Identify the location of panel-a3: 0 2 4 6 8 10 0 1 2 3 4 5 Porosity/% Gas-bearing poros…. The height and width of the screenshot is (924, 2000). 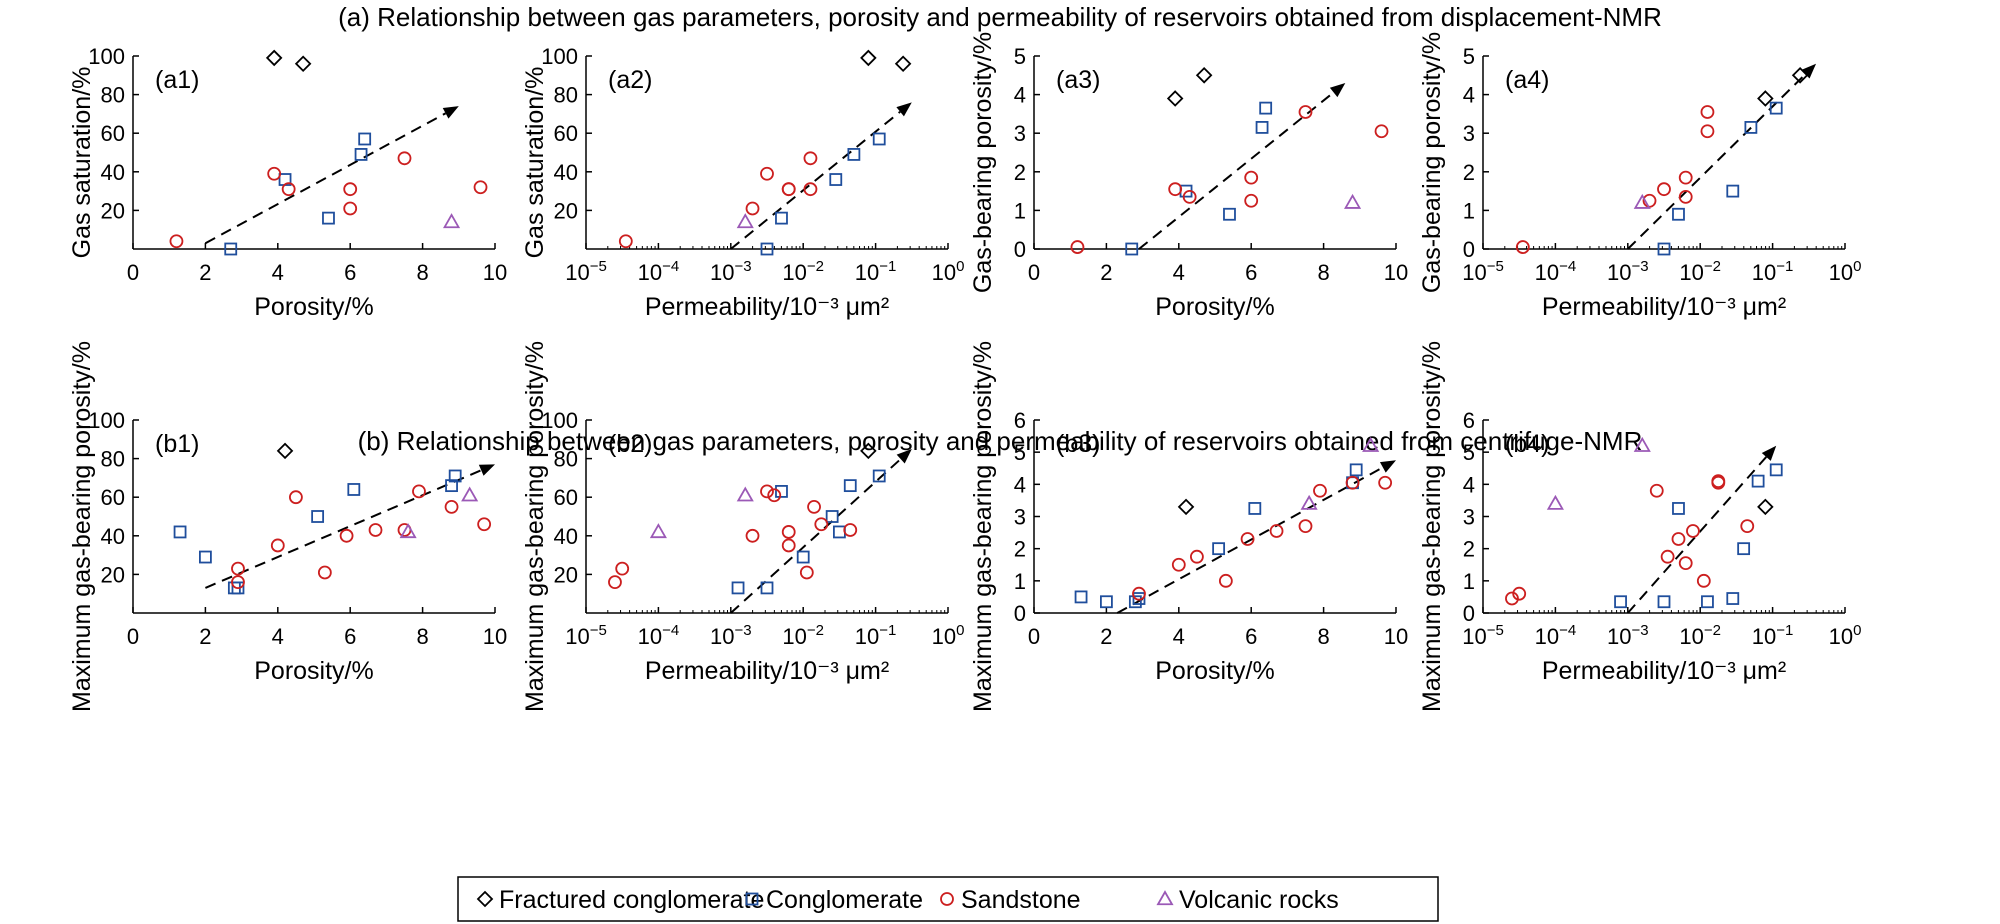
(1188, 176).